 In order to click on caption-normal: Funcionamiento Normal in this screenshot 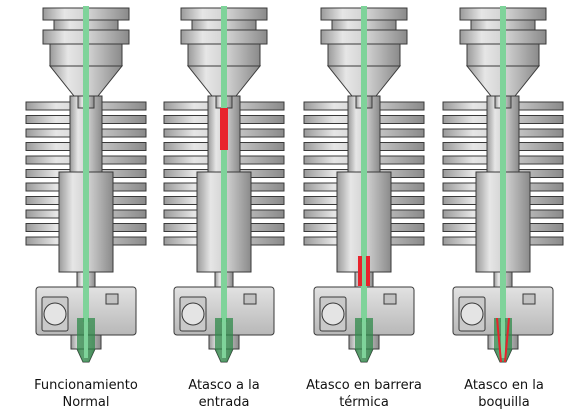, I will do `click(86, 394)`.